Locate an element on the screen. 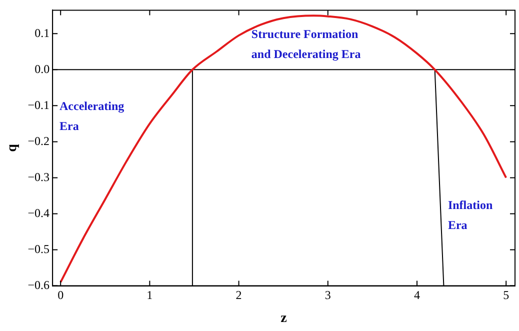  y-tick-label: −0.1 is located at coordinates (39, 105).